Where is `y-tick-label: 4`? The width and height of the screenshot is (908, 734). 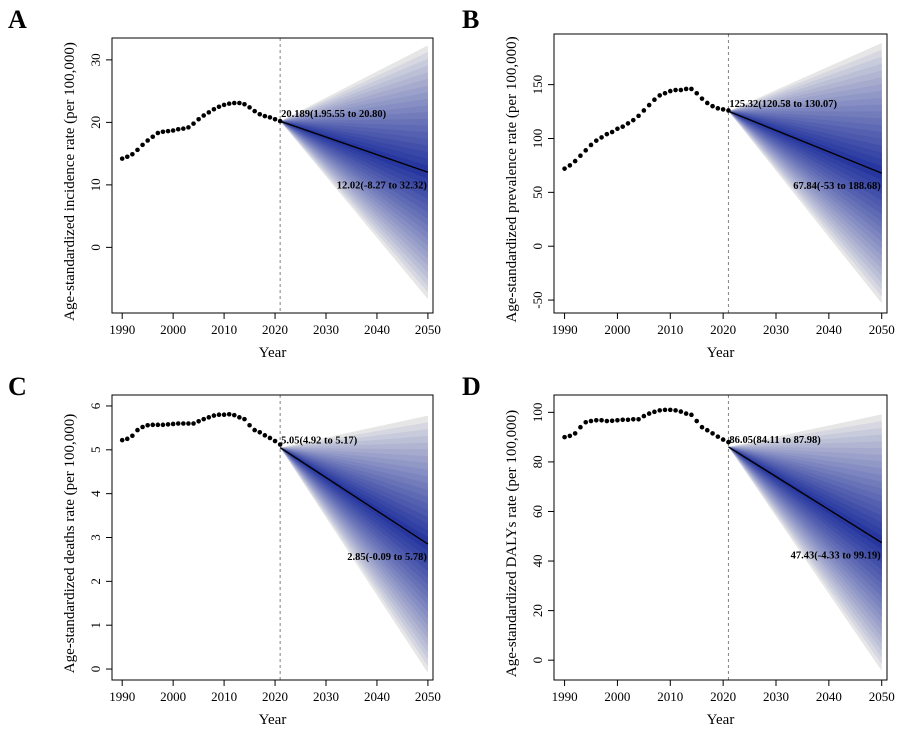
y-tick-label: 4 is located at coordinates (95, 493).